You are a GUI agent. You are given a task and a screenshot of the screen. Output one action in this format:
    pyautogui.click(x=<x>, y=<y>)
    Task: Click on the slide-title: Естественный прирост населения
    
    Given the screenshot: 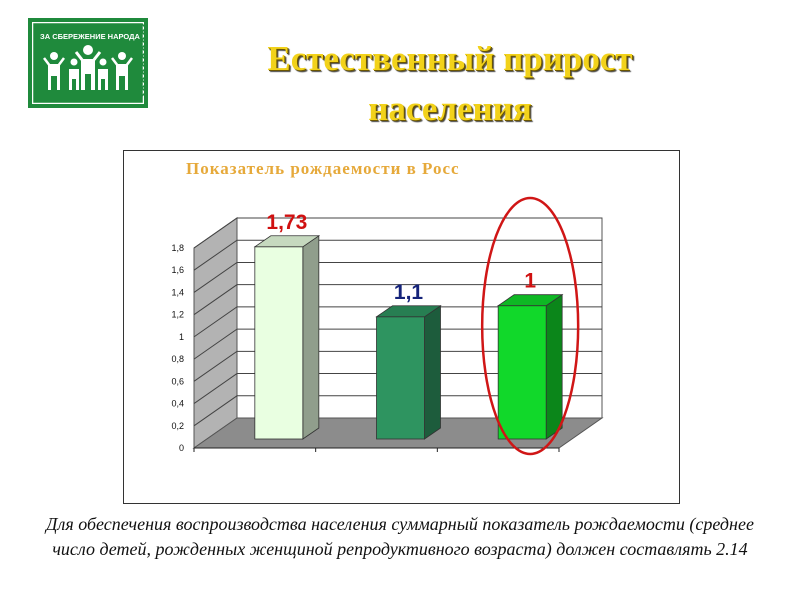 What is the action you would take?
    pyautogui.click(x=450, y=84)
    